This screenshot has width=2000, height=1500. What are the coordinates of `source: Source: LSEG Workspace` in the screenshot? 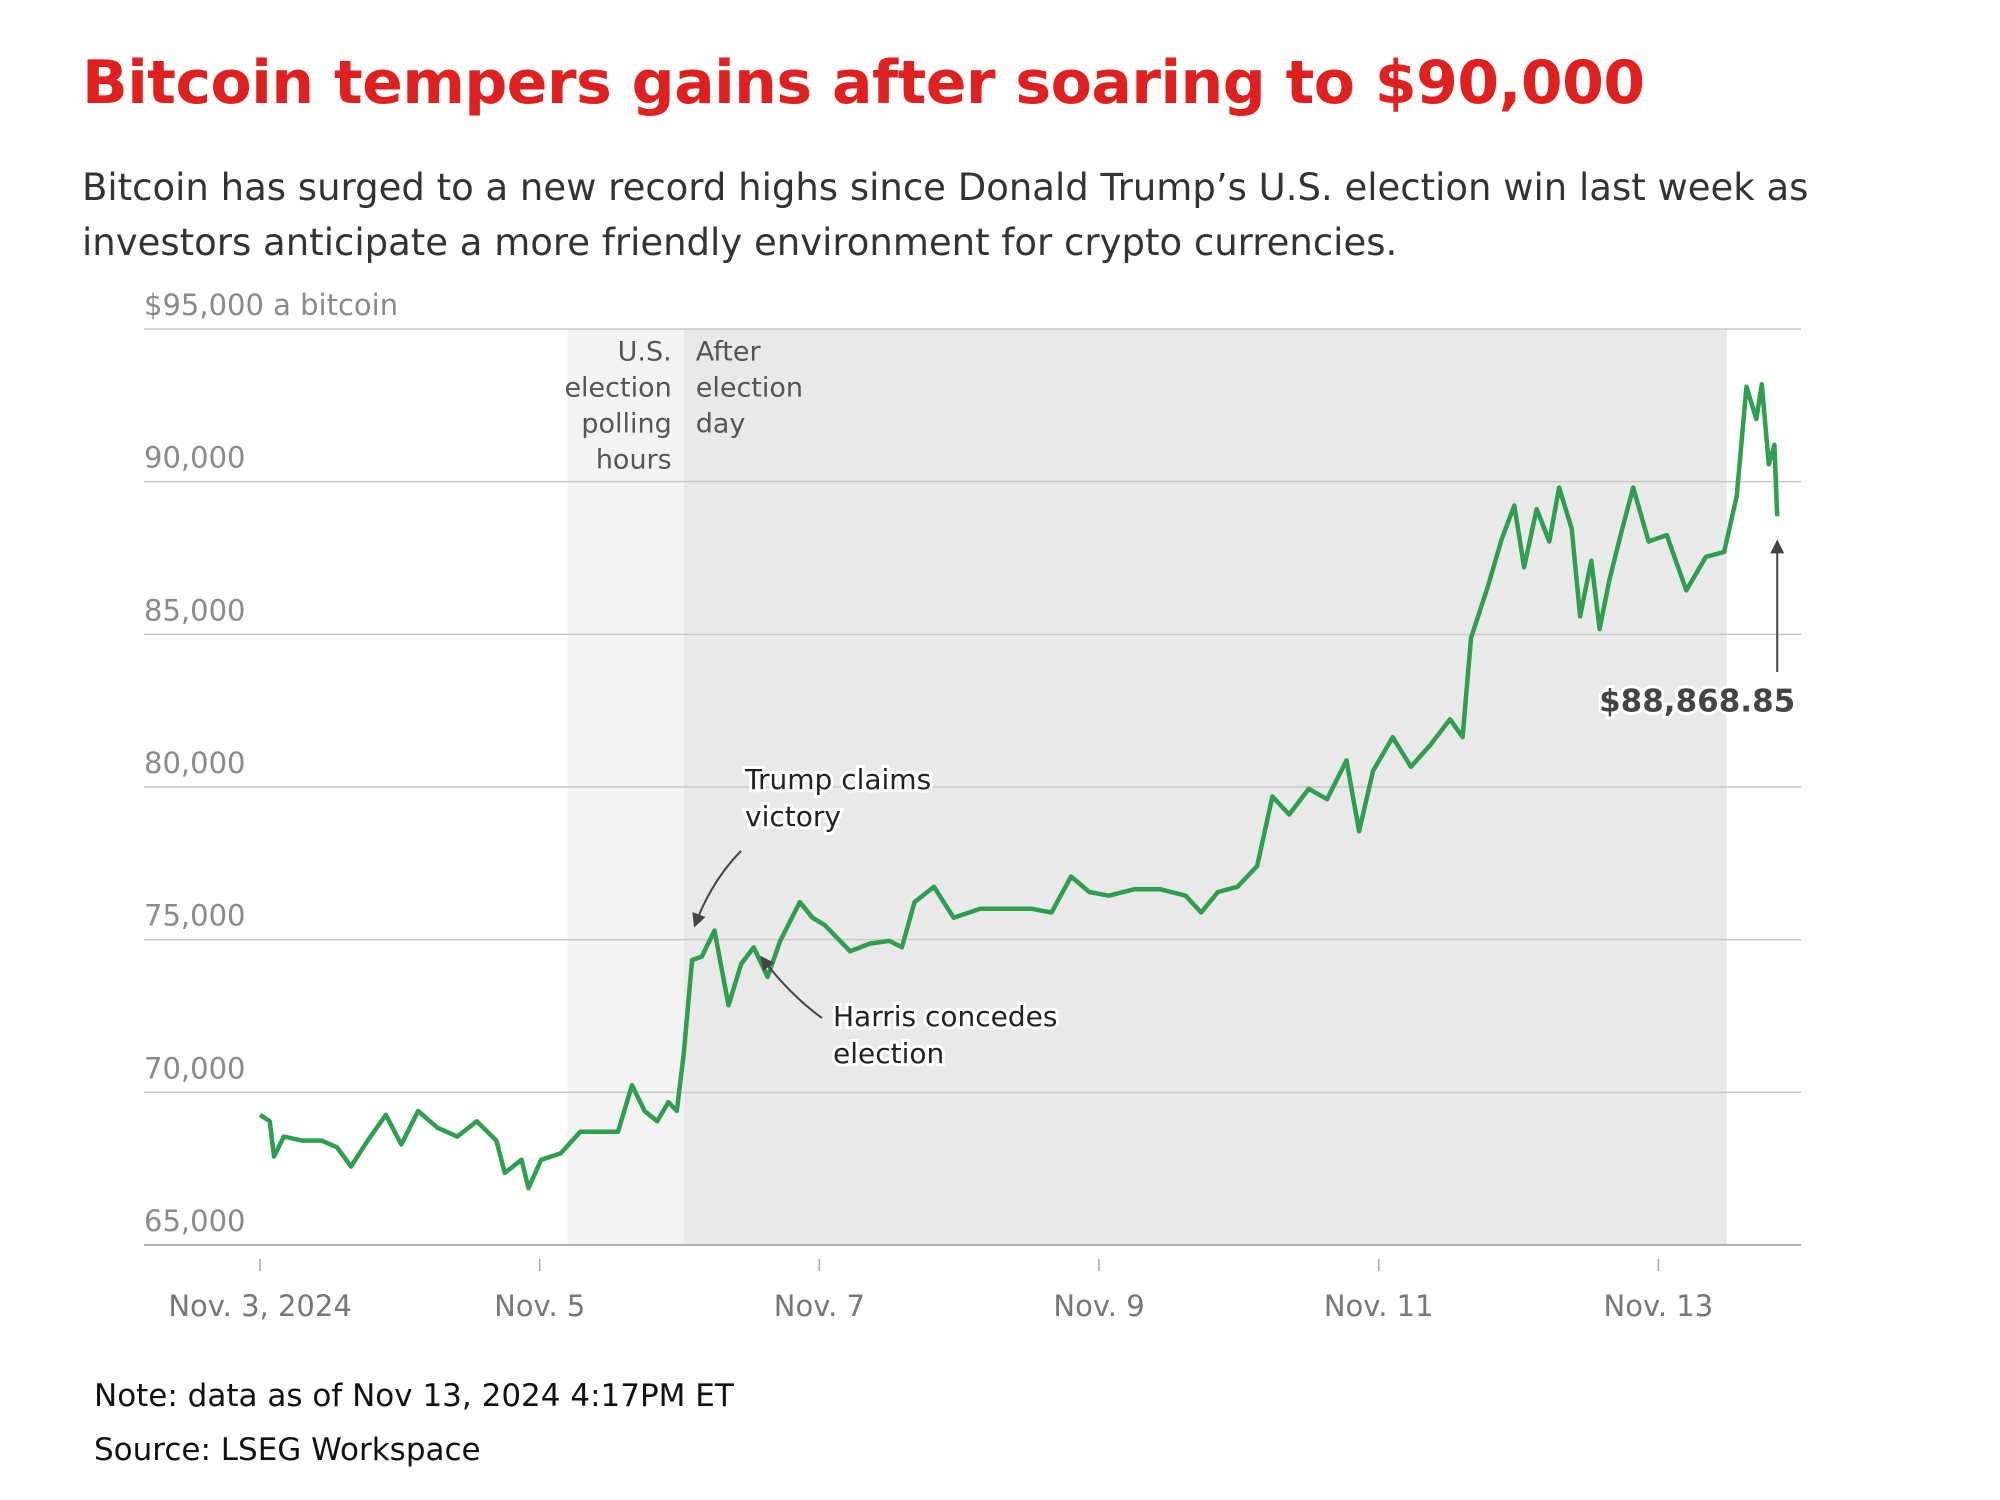 It's located at (287, 1450).